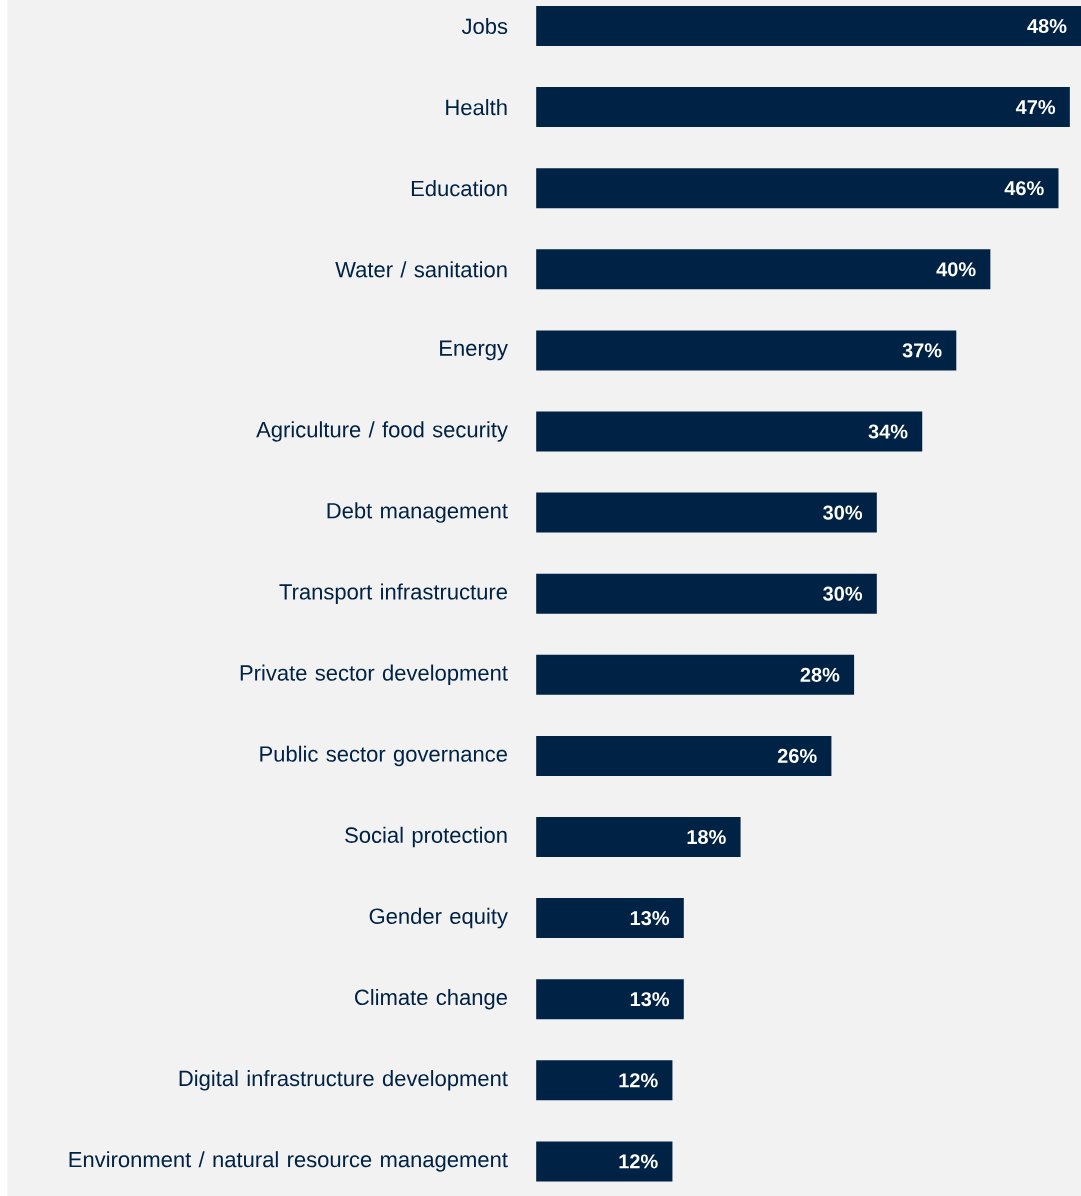 This screenshot has width=1081, height=1196. I want to click on data-label: 47%, so click(1035, 107).